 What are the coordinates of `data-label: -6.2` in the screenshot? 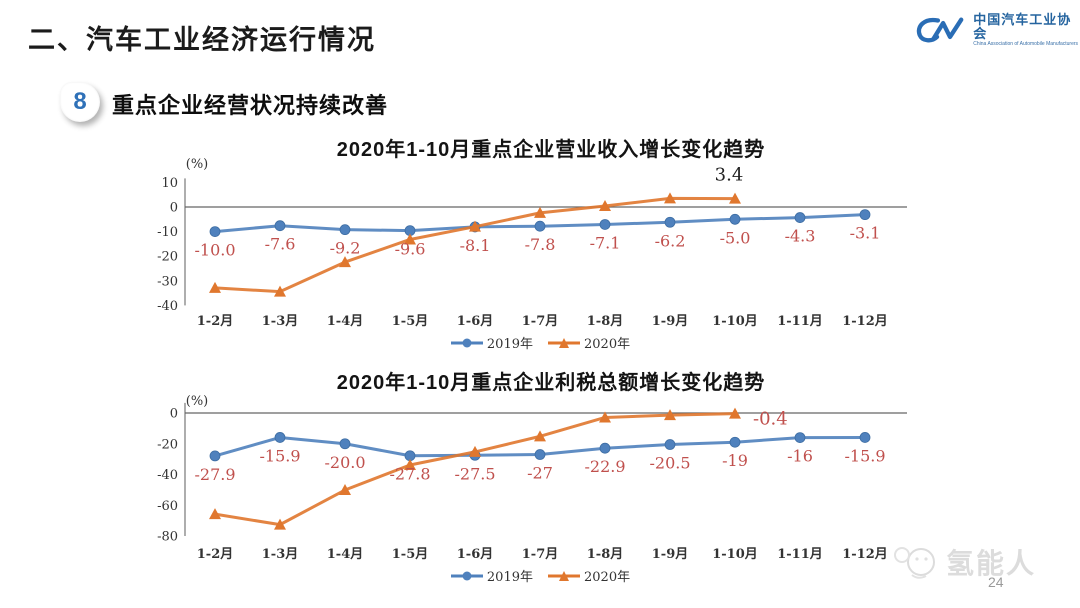 It's located at (670, 240).